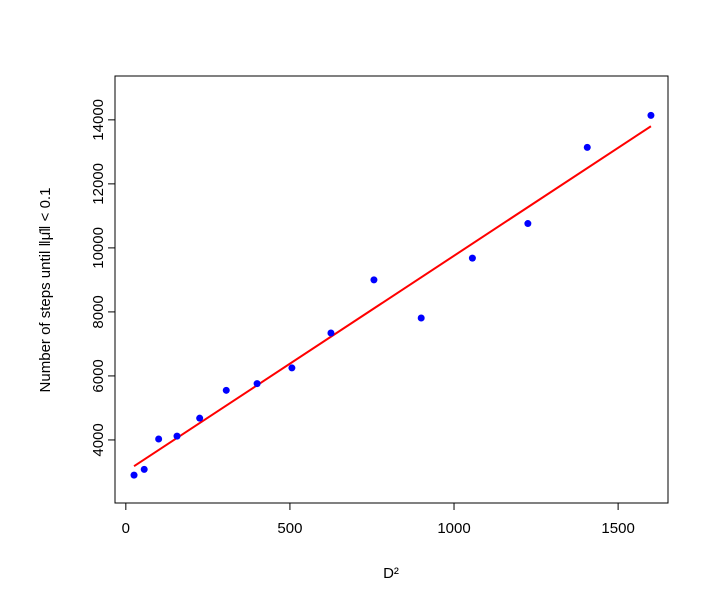  I want to click on x-tick-label: 1500, so click(617, 528).